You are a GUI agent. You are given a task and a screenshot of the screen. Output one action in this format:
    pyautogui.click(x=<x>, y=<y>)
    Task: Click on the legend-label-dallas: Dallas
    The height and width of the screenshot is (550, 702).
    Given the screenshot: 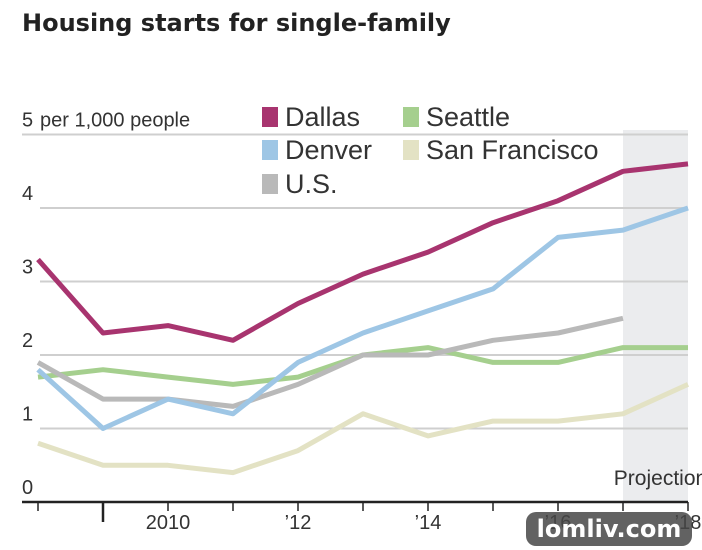 What is the action you would take?
    pyautogui.click(x=322, y=117)
    